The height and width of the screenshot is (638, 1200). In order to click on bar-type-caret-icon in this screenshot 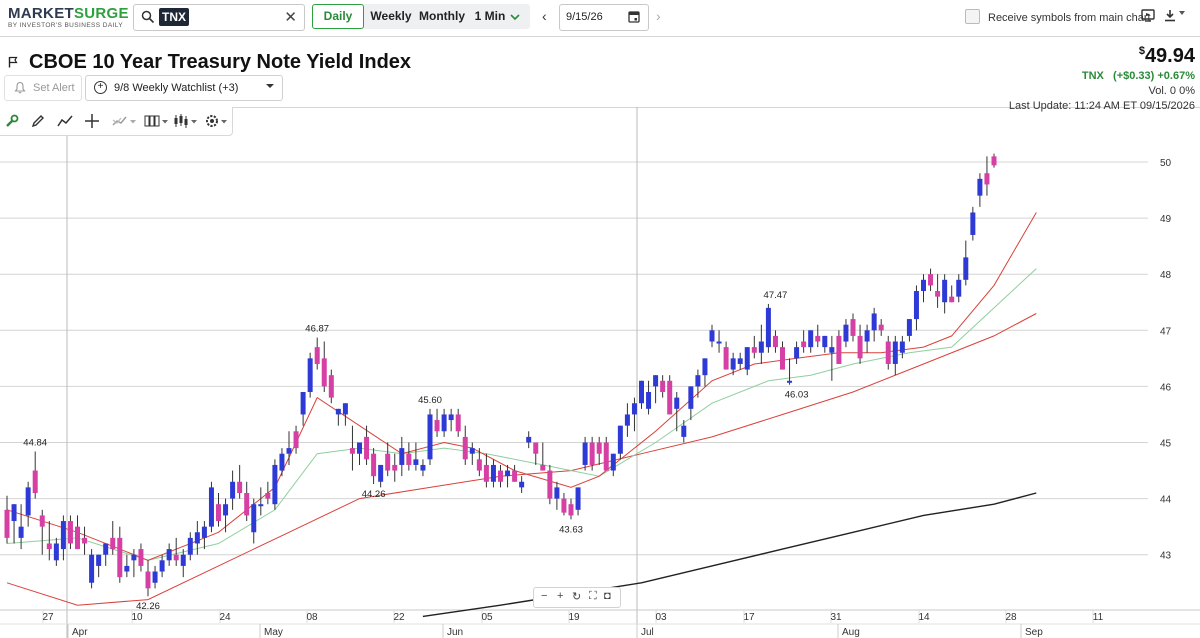, I will do `click(165, 122)`.